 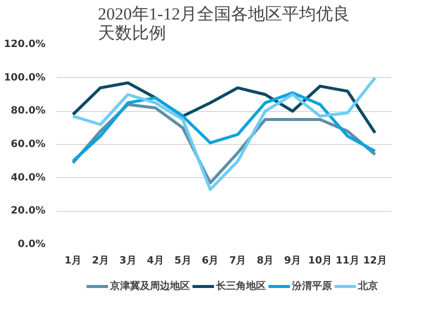 I want to click on legend-label: 京津冀及周边地区, so click(x=150, y=286).